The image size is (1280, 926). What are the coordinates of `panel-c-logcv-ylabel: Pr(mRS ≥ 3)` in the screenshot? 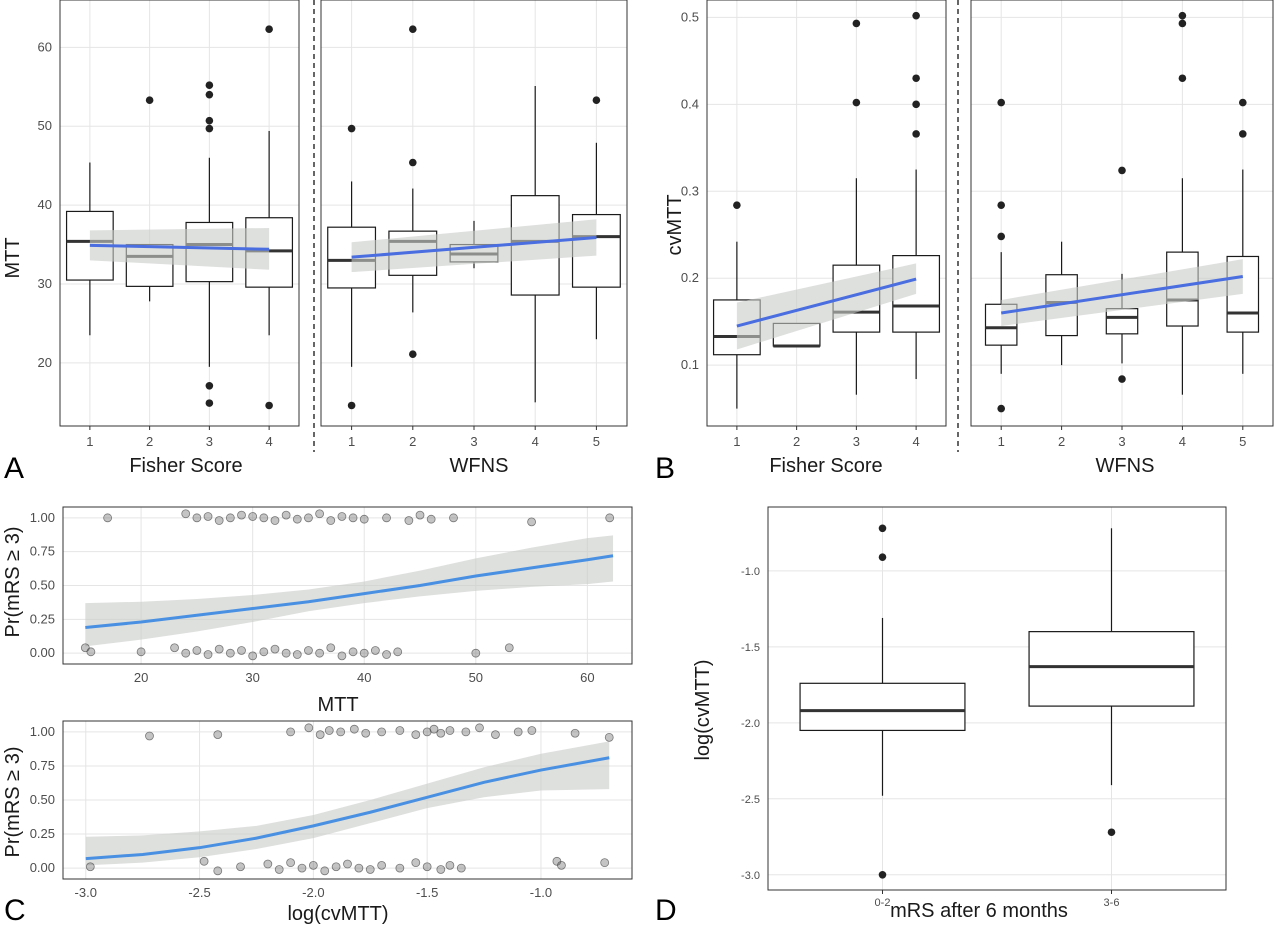 It's located at (13, 802).